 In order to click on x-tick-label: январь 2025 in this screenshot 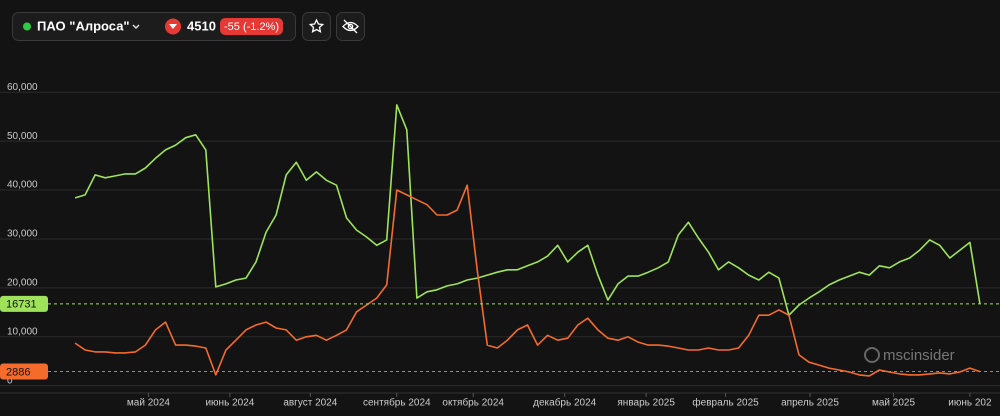, I will do `click(646, 403)`.